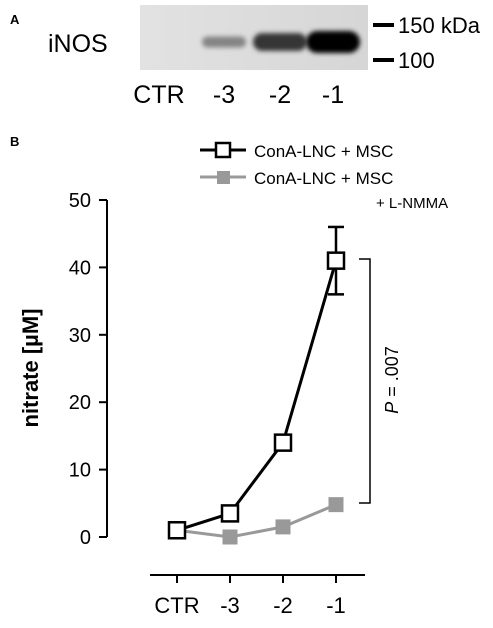 Image resolution: width=493 pixels, height=628 pixels. I want to click on panel-a-letter: A, so click(15, 19).